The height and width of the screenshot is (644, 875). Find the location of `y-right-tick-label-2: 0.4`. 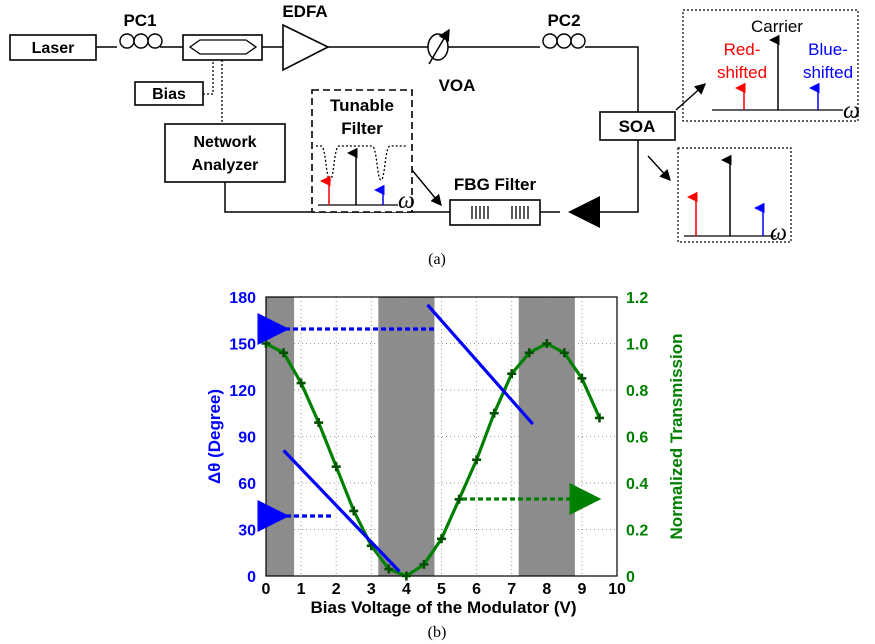

y-right-tick-label-2: 0.4 is located at coordinates (637, 484).